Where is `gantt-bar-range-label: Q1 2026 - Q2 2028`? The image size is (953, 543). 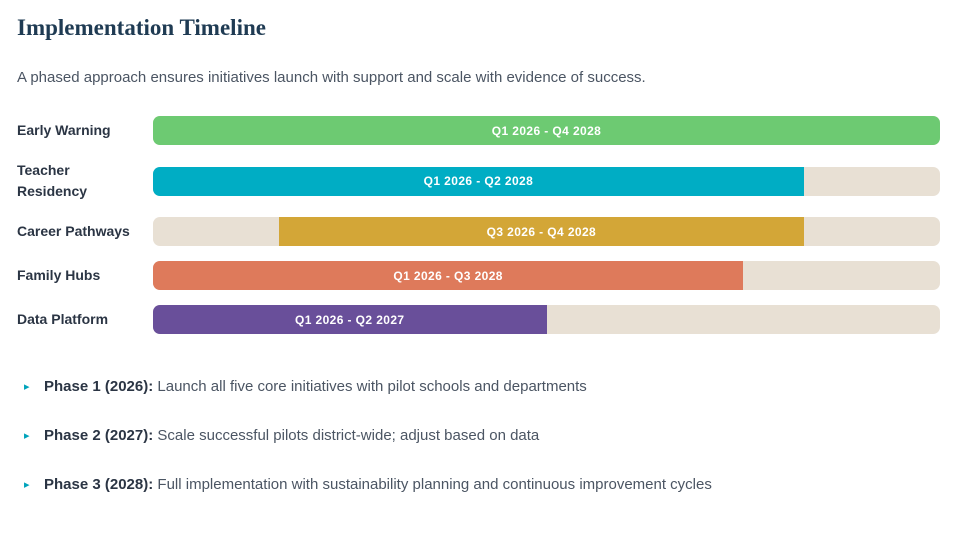
gantt-bar-range-label: Q1 2026 - Q2 2028 is located at coordinates (478, 181).